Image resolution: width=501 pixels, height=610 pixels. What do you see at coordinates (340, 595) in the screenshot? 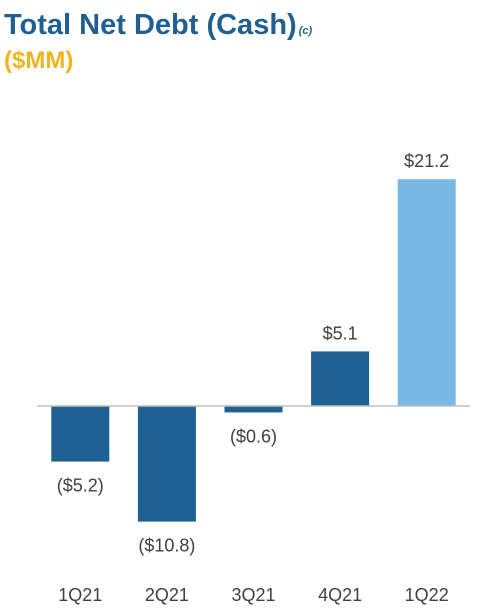
I see `category-label-4q21: 4Q21` at bounding box center [340, 595].